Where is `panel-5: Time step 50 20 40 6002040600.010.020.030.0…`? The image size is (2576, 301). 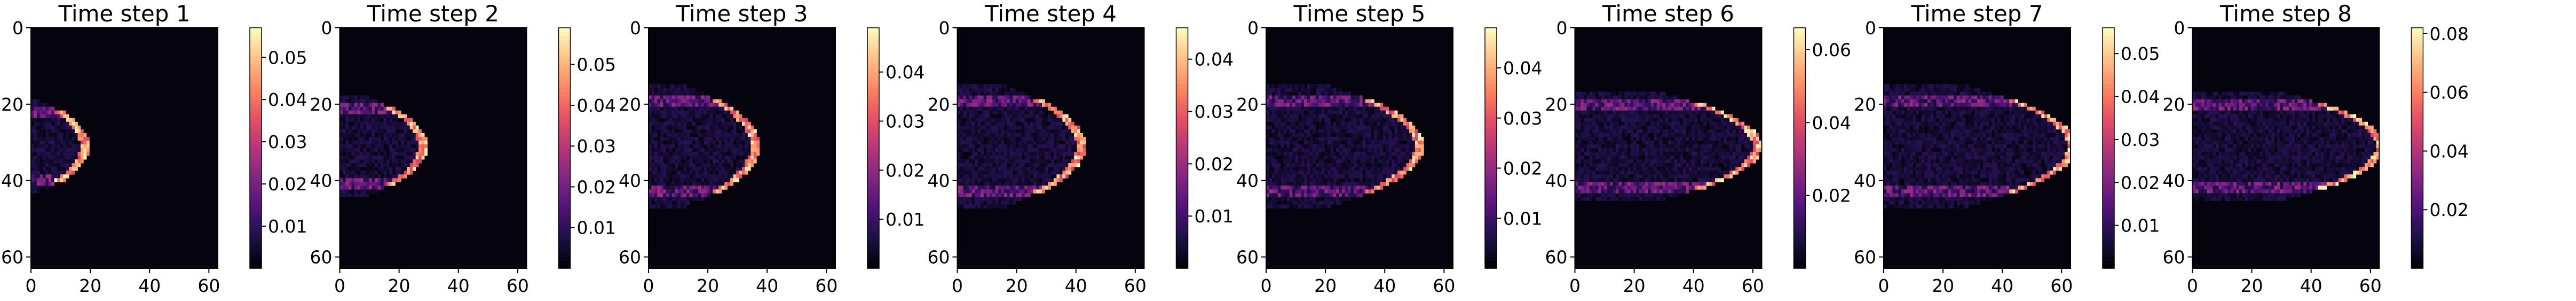
panel-5: Time step 50 20 40 6002040600.010.020.030.0… is located at coordinates (1389, 148).